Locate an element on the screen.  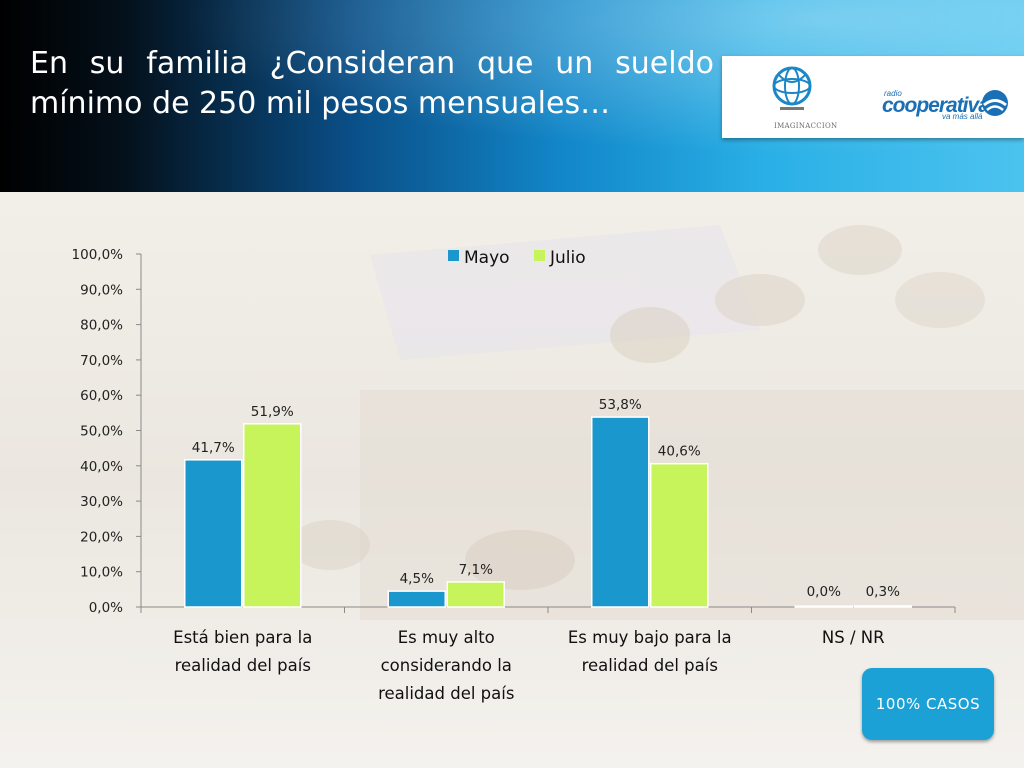
category-label-line: NS / NR is located at coordinates (853, 637).